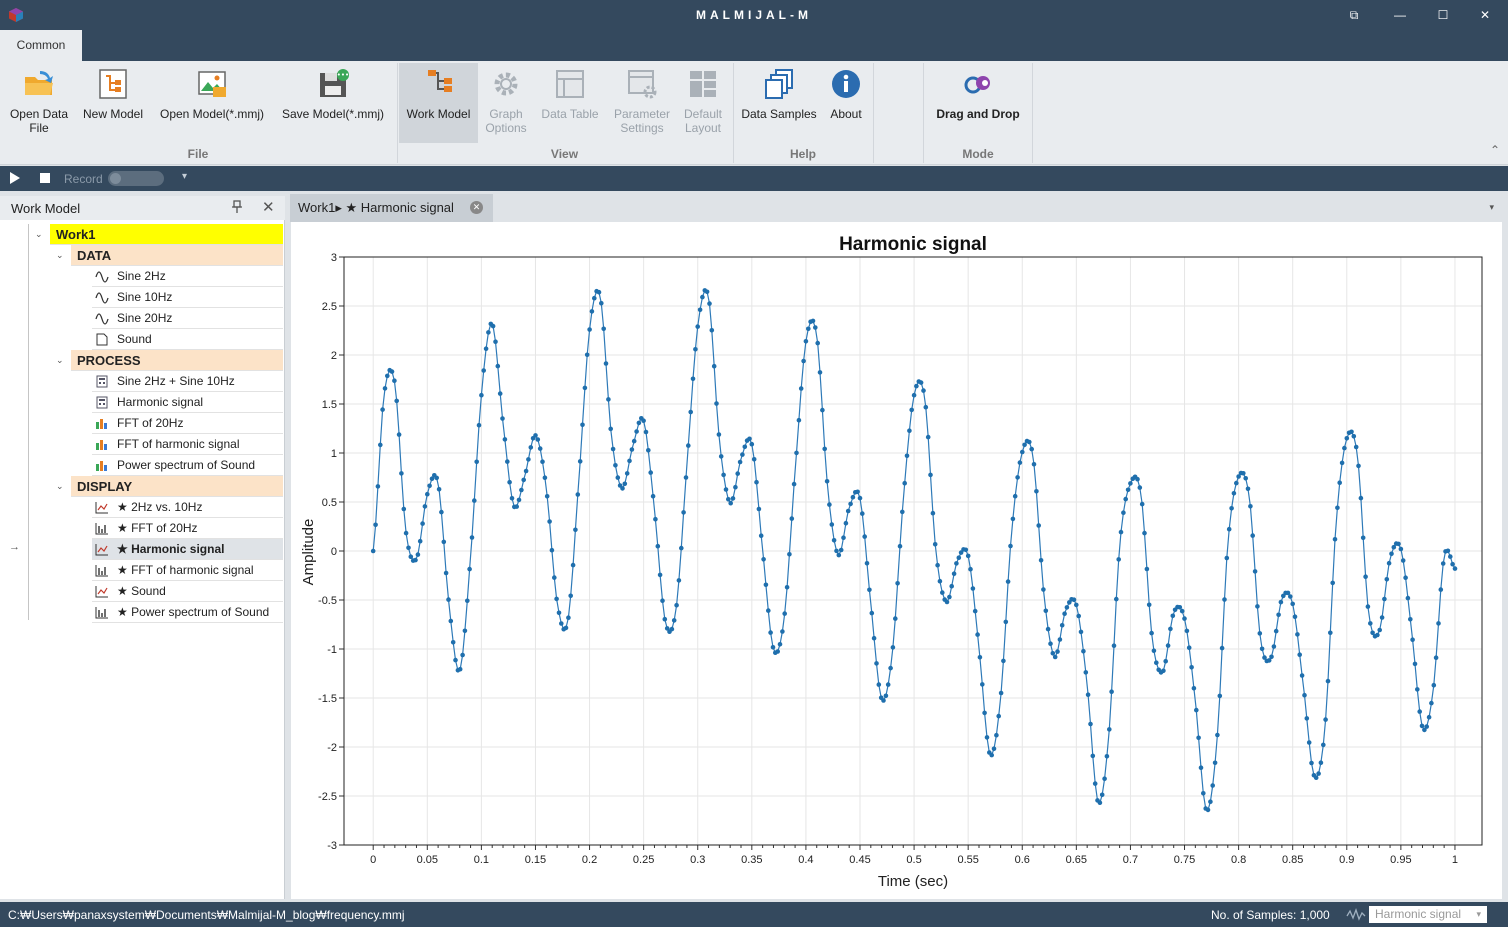  What do you see at coordinates (39, 103) in the screenshot?
I see `open-data-file-button: Open Data File` at bounding box center [39, 103].